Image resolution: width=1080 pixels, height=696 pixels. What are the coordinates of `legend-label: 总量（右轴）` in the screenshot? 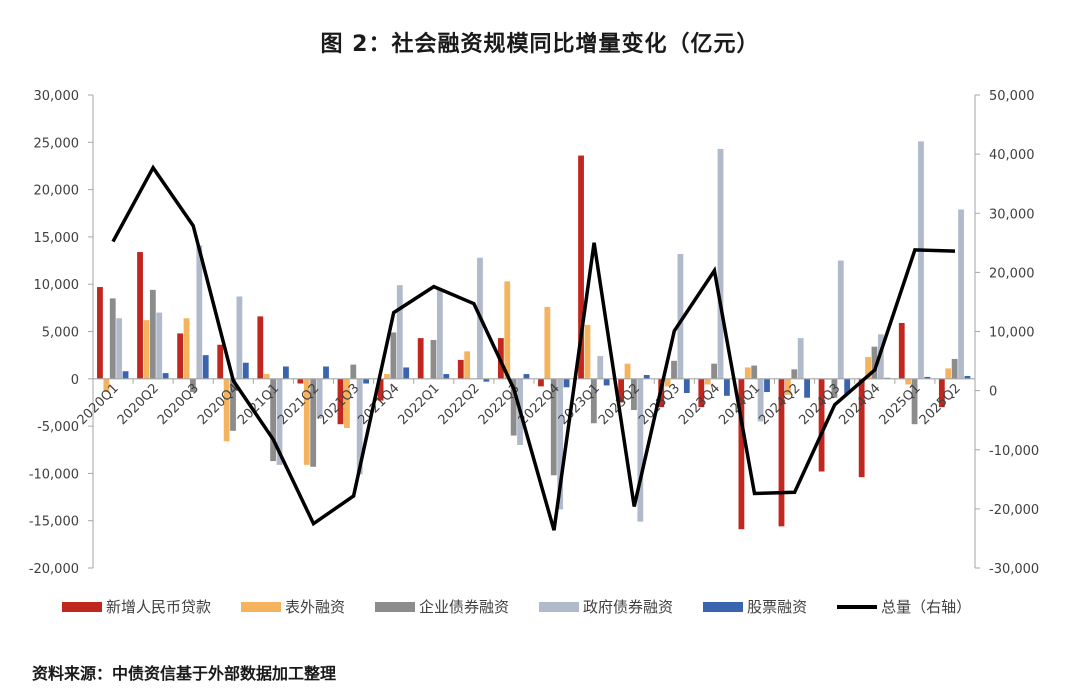 It's located at (926, 607).